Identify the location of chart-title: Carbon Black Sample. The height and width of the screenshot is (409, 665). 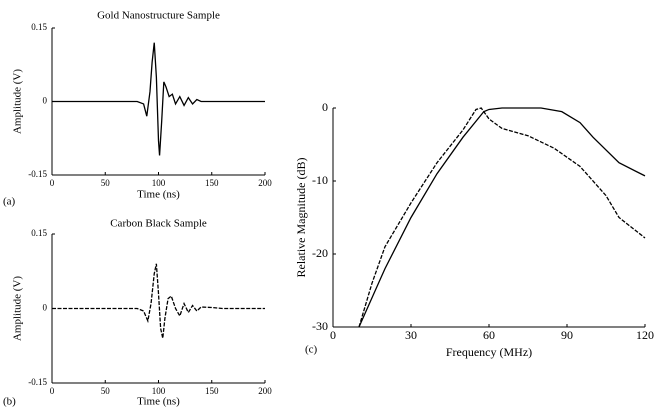
(158, 224).